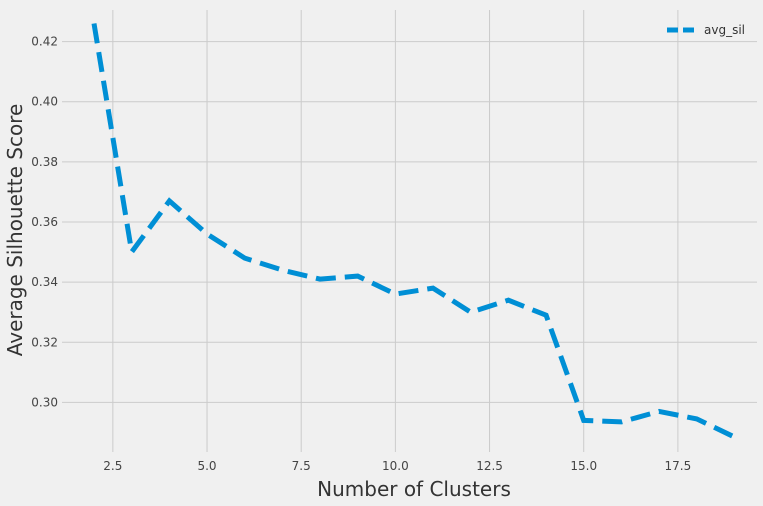  What do you see at coordinates (489, 466) in the screenshot?
I see `x-tick-label: 12.5` at bounding box center [489, 466].